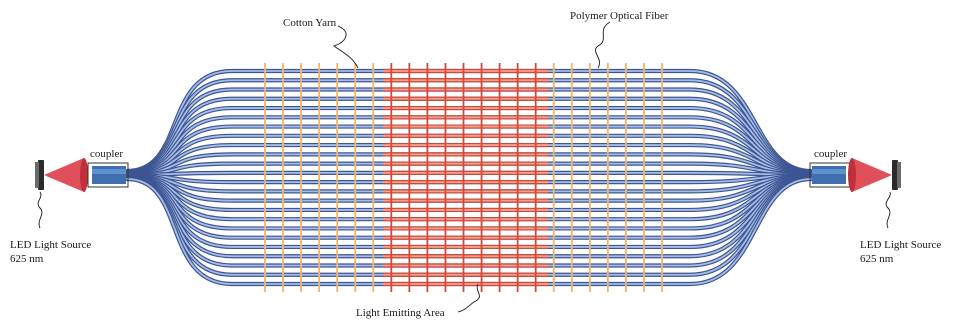  Describe the element at coordinates (830, 154) in the screenshot. I see `right-coupler-label: coupler` at that location.